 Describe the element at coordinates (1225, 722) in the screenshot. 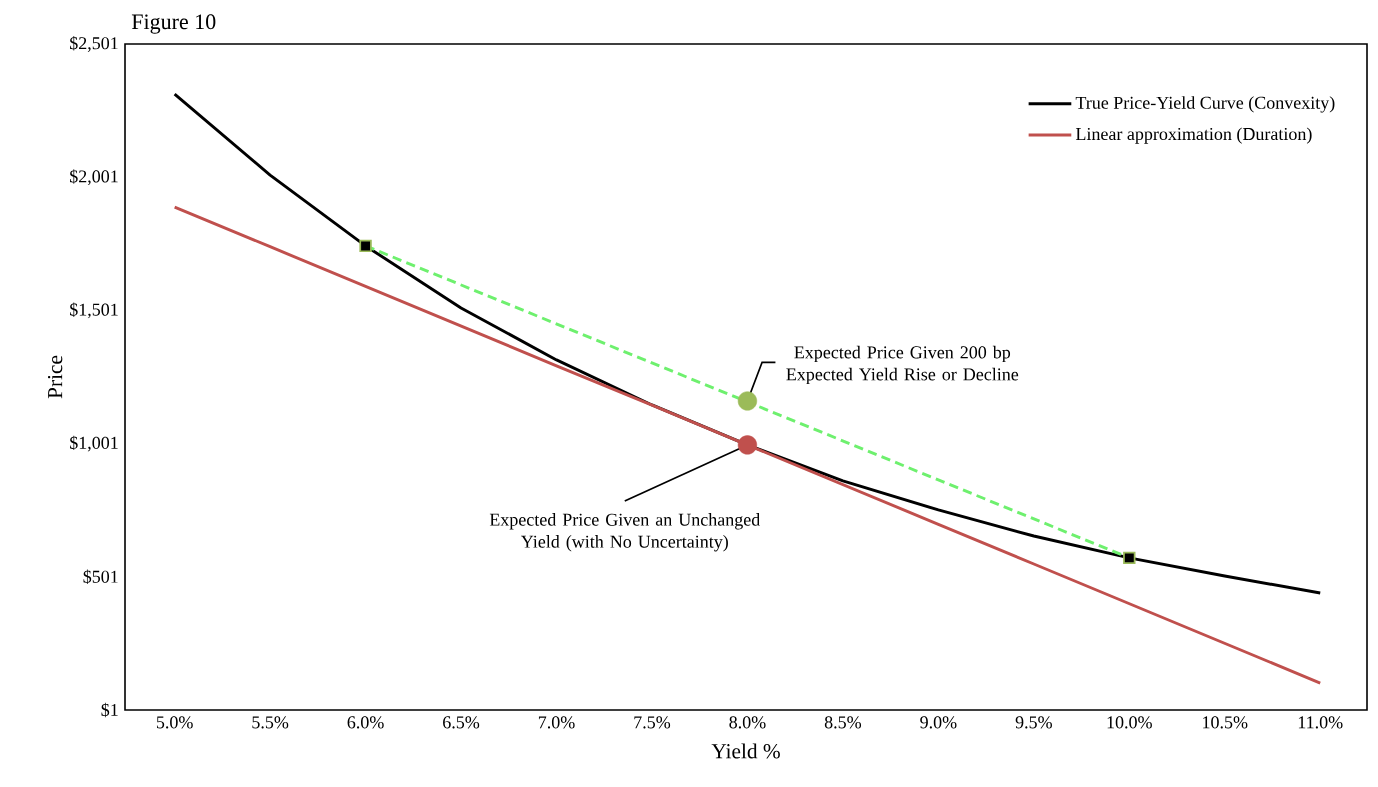

I see `x-tick-label: 10.5%` at that location.